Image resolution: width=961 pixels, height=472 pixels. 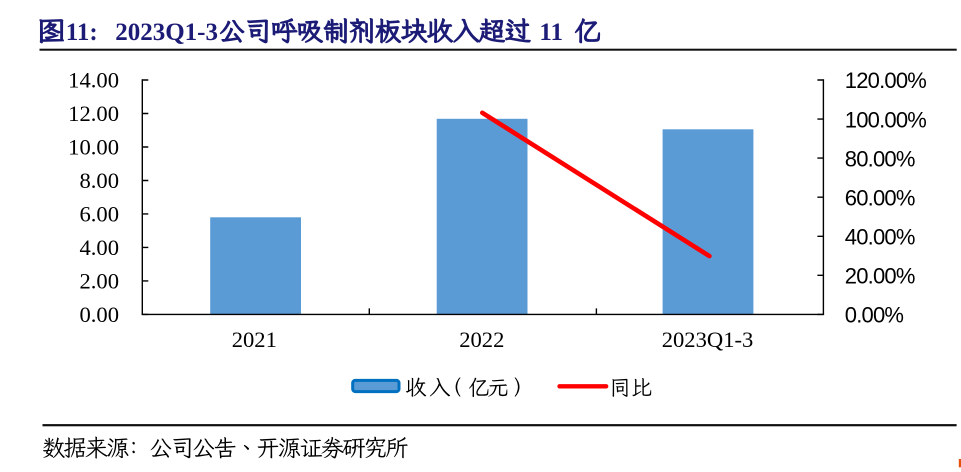 I want to click on svg-text: 0.00%, so click(x=874, y=315).